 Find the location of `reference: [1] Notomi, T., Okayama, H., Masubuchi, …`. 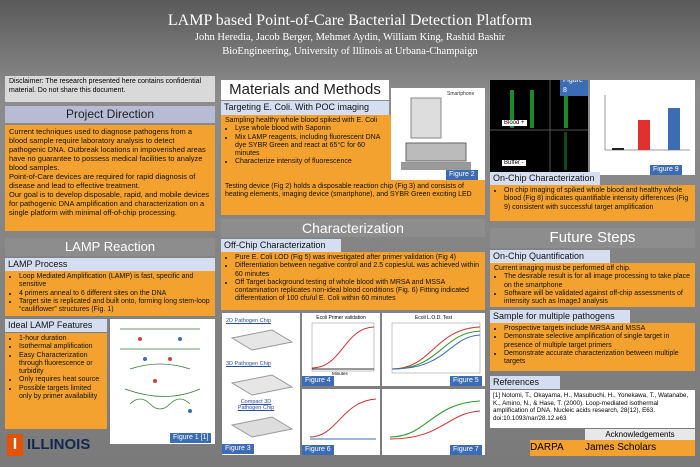

reference: [1] Notomi, T., Okayama, H., Masubuchi, … is located at coordinates (592, 409).